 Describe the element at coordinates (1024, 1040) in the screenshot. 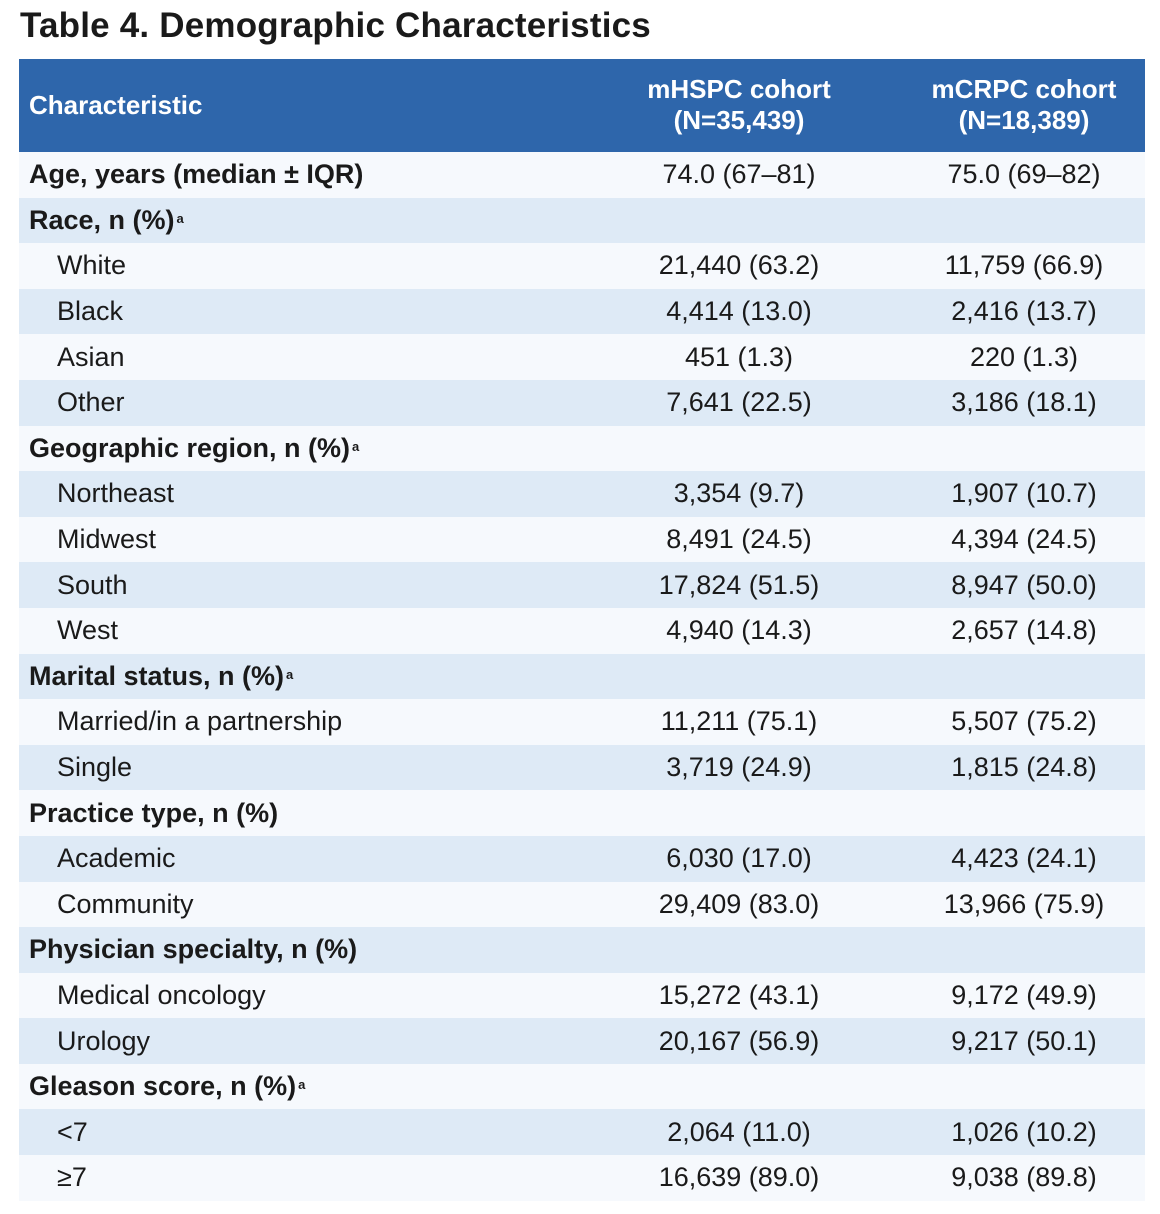

I see `mcrpc-value: 9,217 (50.1)` at that location.